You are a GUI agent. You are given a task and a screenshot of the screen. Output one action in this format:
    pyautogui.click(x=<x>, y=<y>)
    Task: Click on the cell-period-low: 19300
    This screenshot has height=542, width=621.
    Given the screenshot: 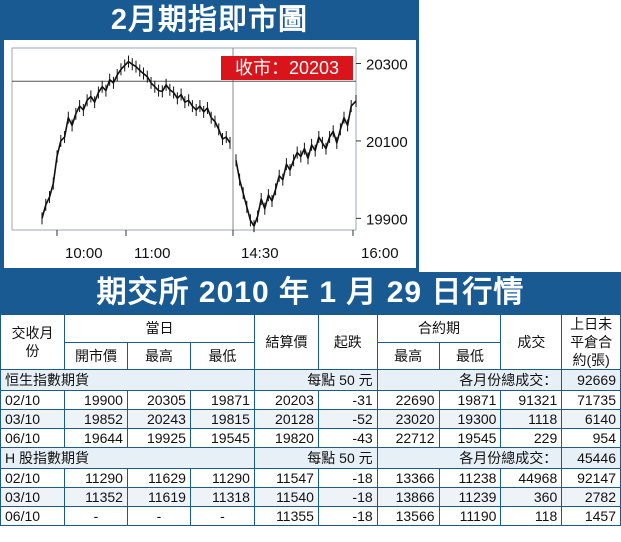 What is the action you would take?
    pyautogui.click(x=470, y=419)
    